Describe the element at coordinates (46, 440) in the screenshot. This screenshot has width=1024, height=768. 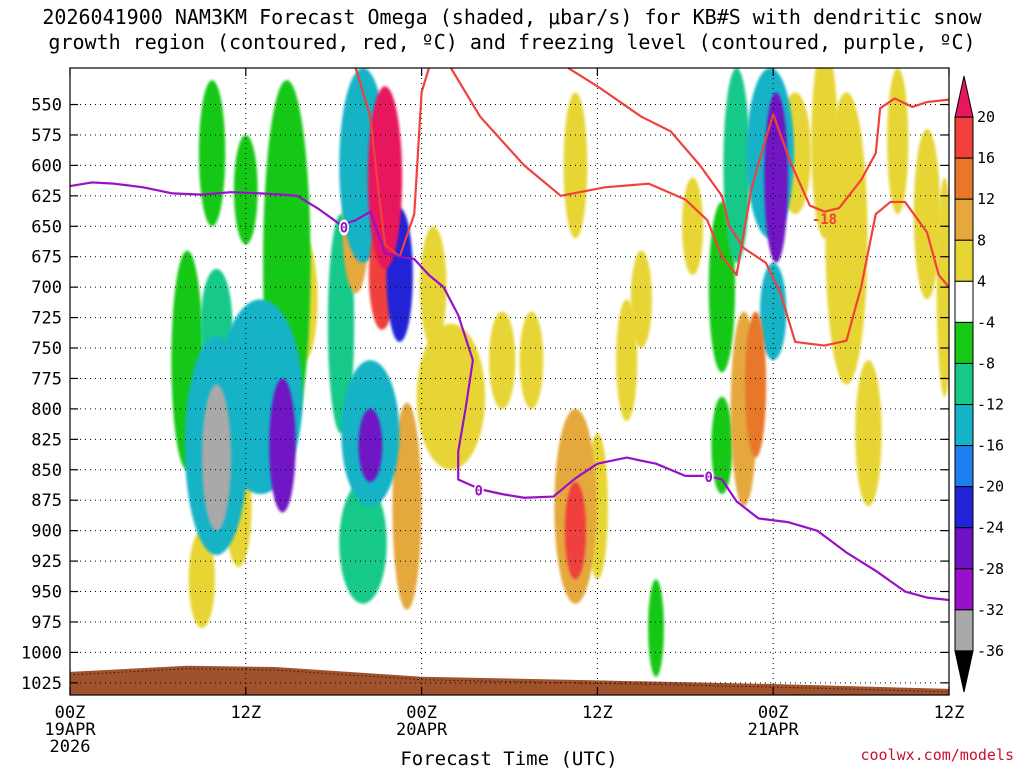
I see `y-tick-label: 825` at that location.